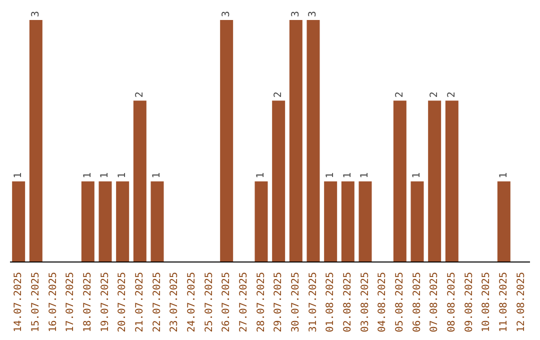 The height and width of the screenshot is (340, 540). I want to click on x-tick-label: 02.08.2025, so click(348, 302).